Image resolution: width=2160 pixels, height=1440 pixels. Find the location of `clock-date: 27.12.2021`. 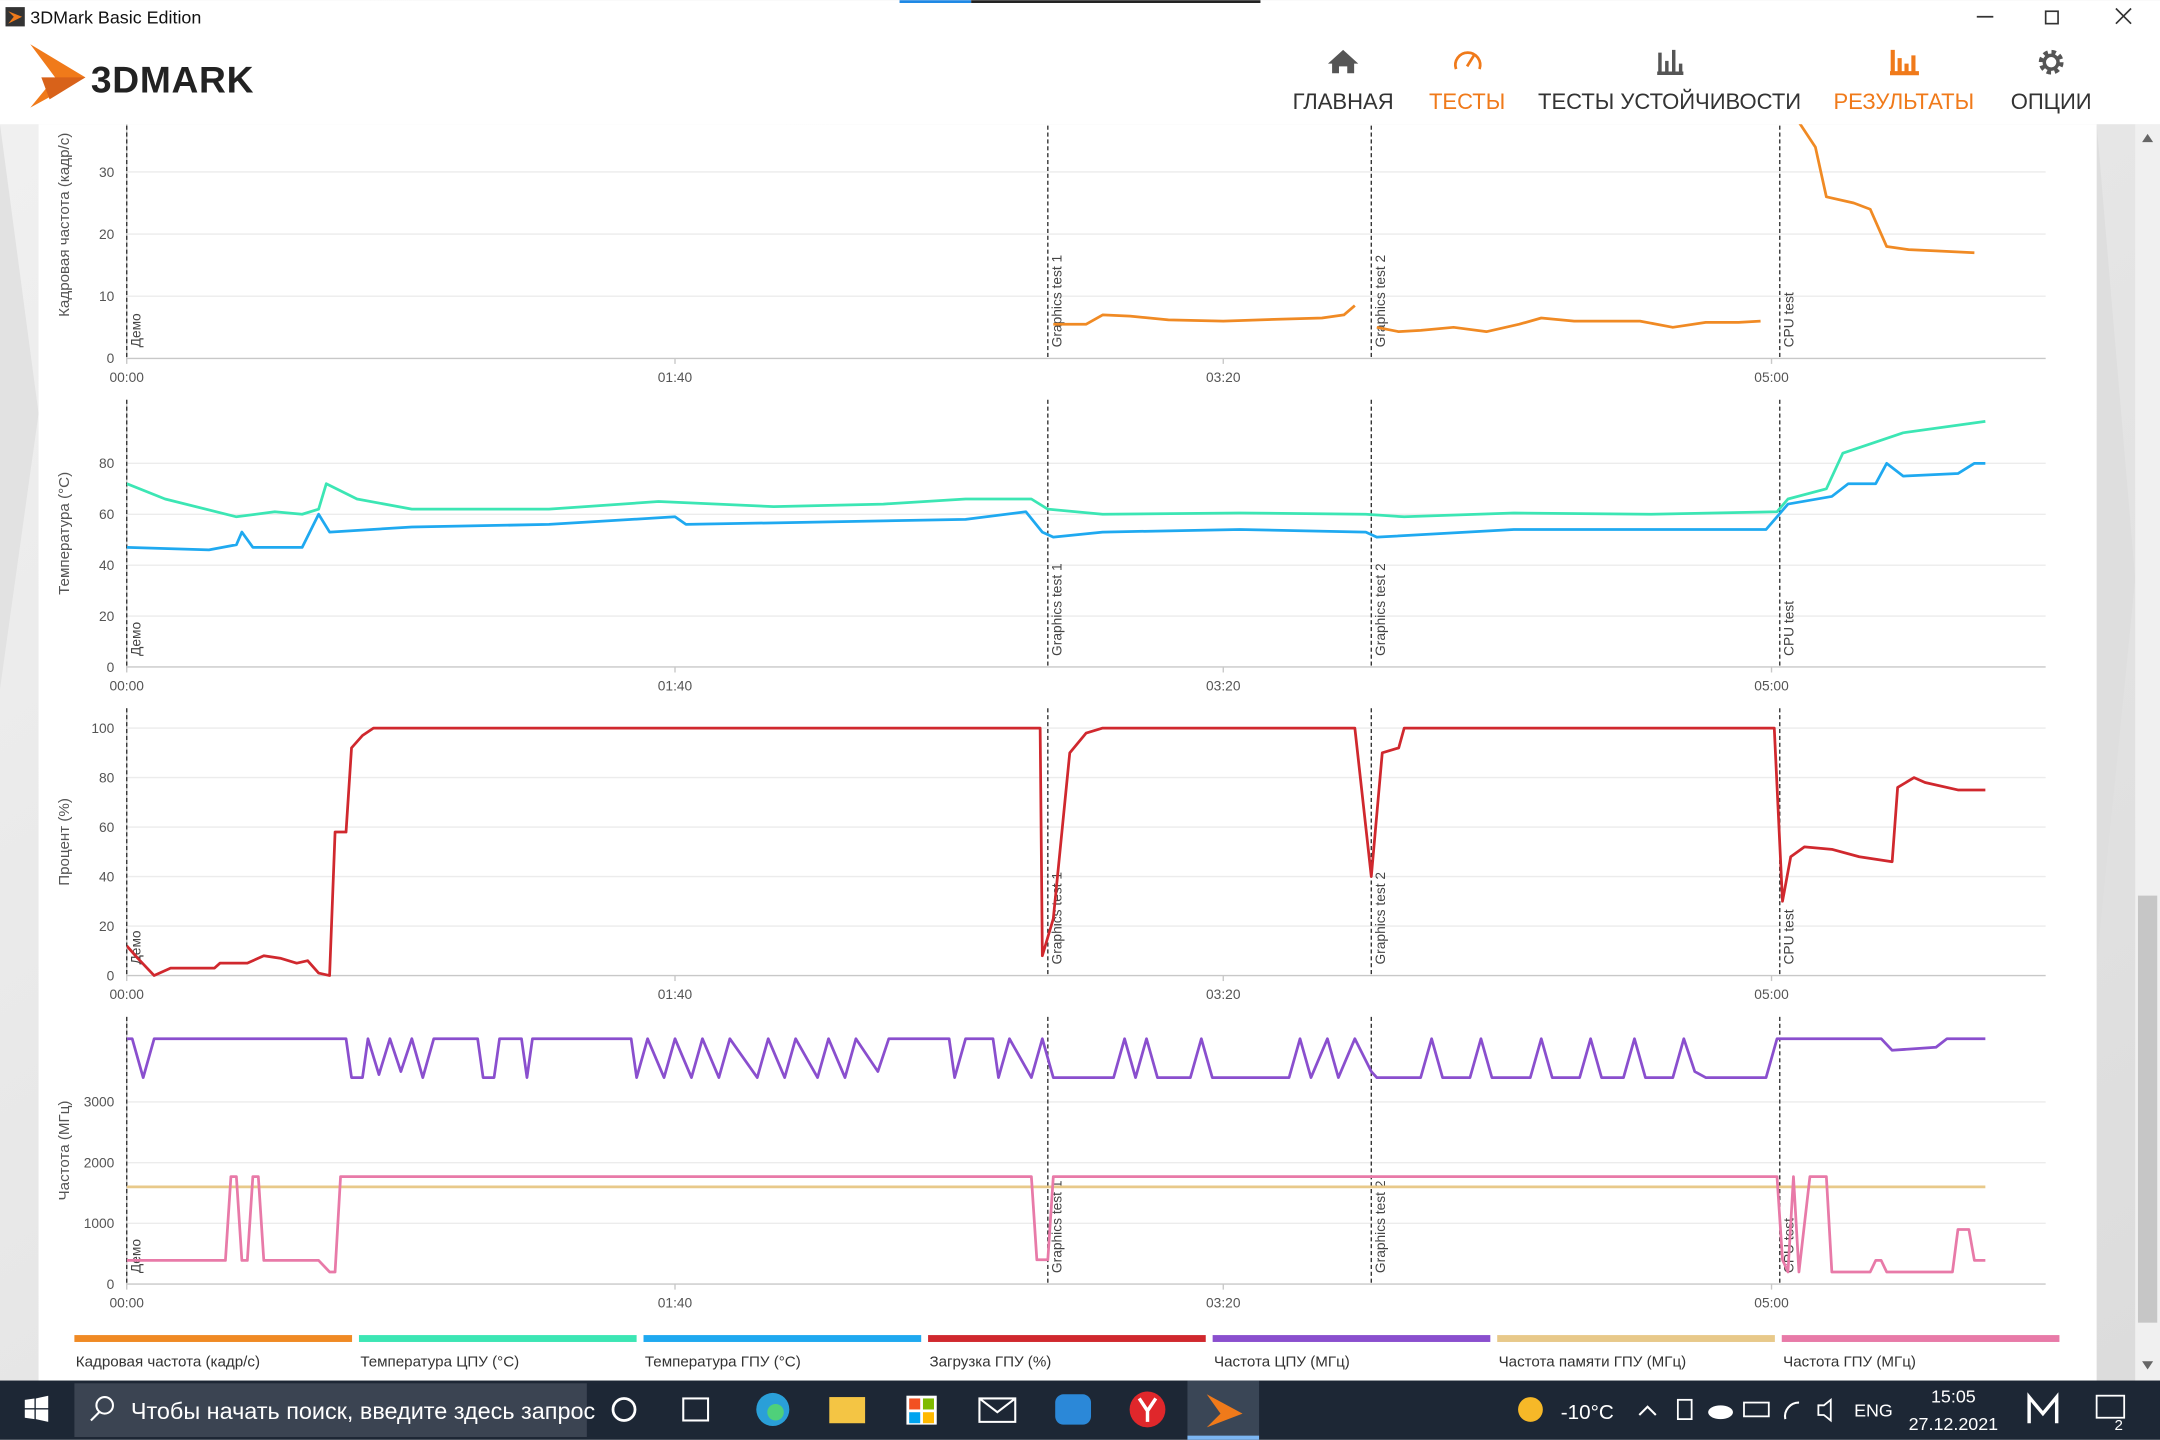

clock-date: 27.12.2021 is located at coordinates (1954, 1424).